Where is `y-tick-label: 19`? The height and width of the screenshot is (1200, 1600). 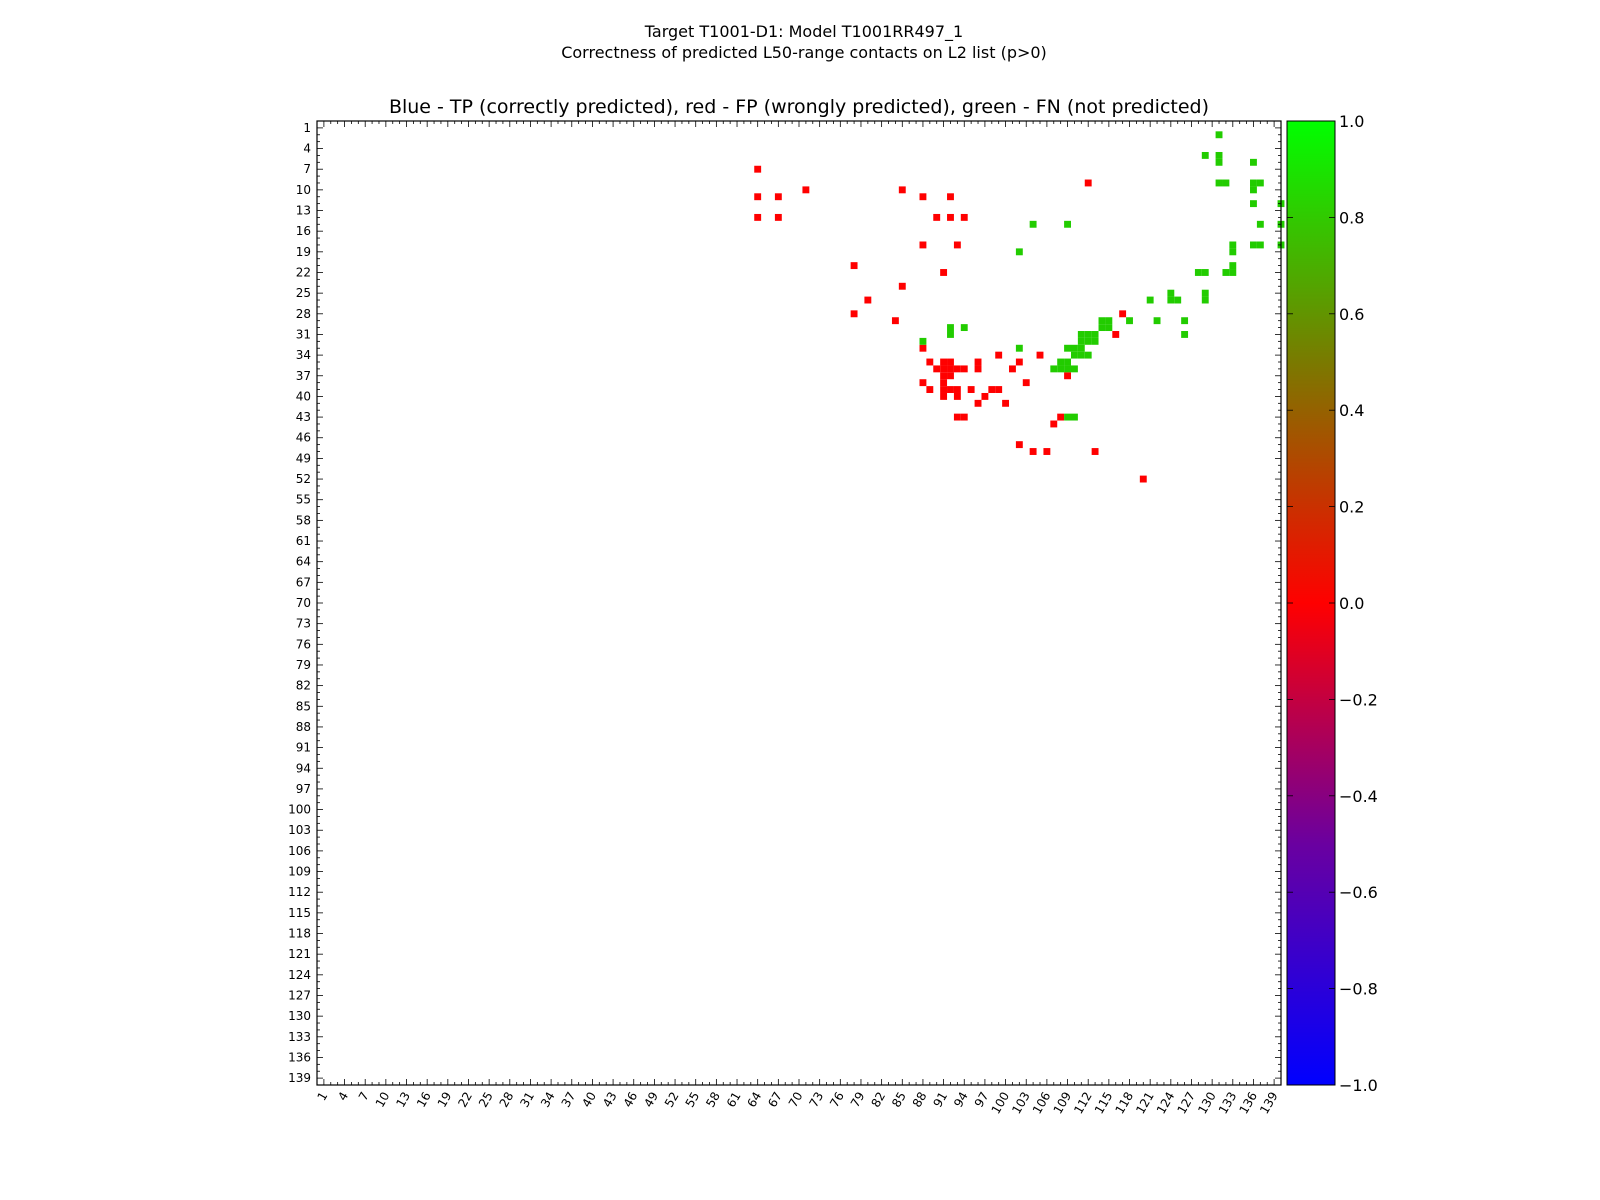
y-tick-label: 19 is located at coordinates (303, 252).